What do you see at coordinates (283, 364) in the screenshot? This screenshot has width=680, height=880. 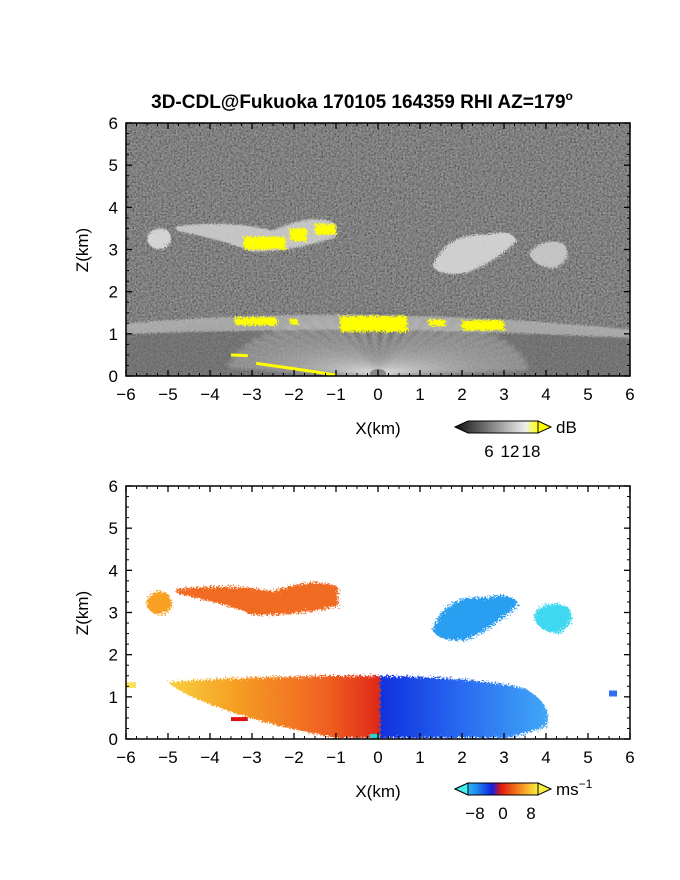 I see `saturated-line` at bounding box center [283, 364].